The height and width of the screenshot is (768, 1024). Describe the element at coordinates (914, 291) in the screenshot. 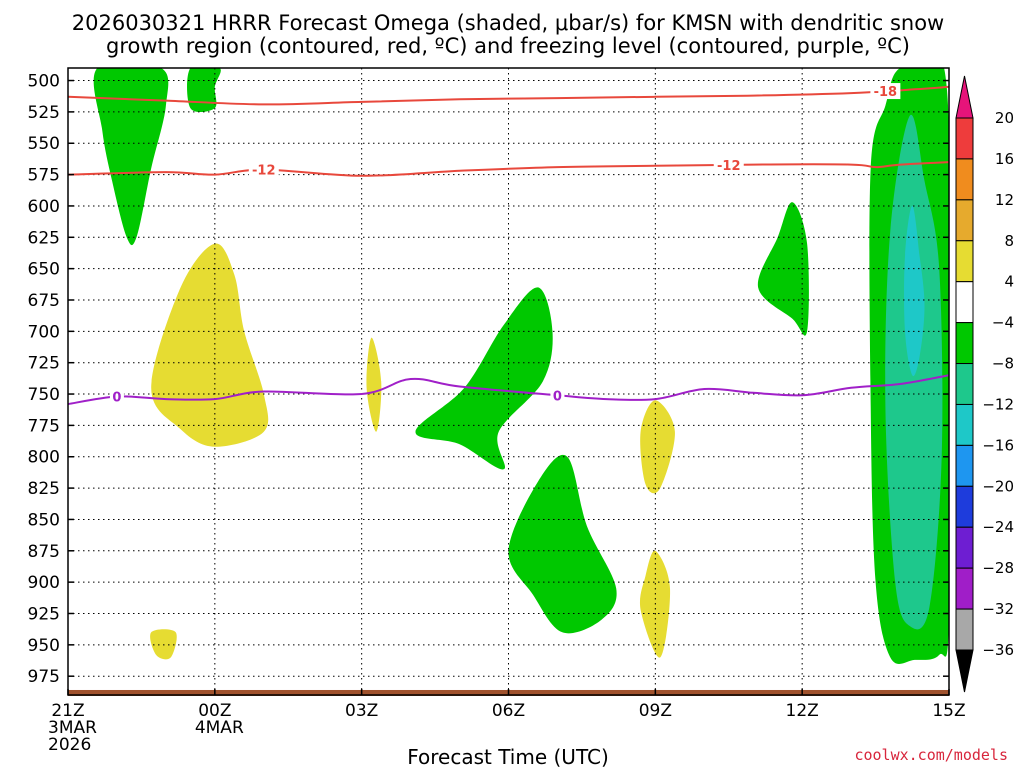

I see `omega-cyan-right` at that location.